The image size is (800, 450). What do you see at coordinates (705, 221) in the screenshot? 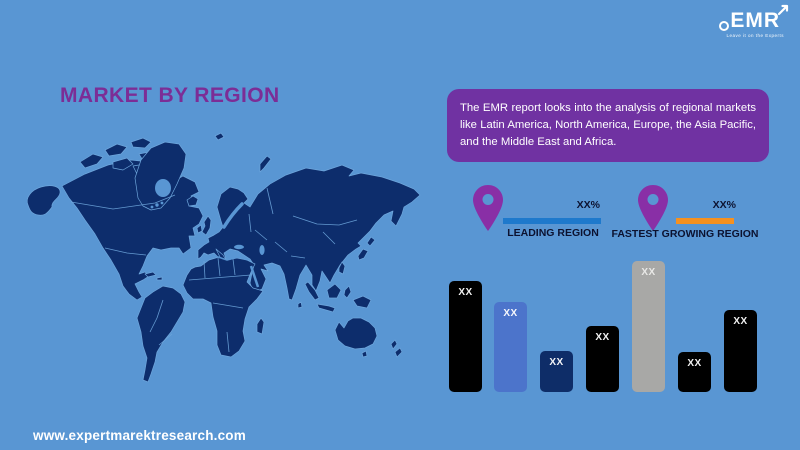
I see `fastest-growing-region-line` at bounding box center [705, 221].